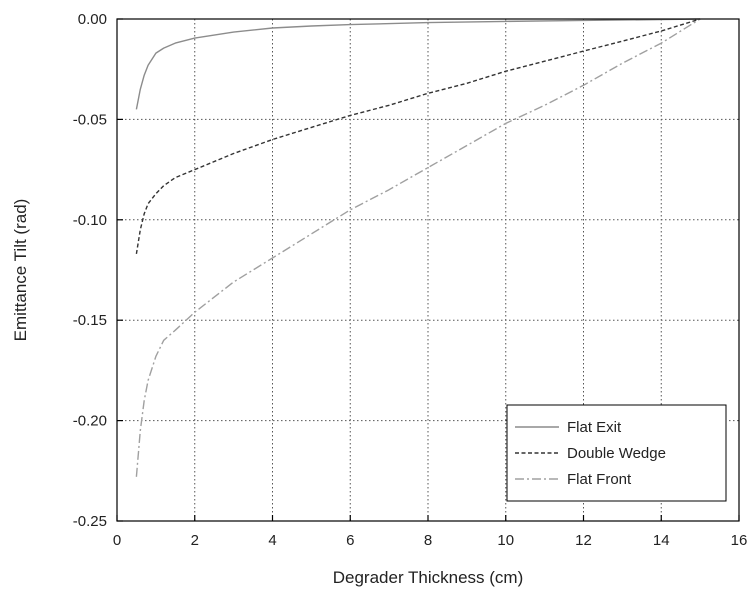 The height and width of the screenshot is (589, 753). What do you see at coordinates (599, 479) in the screenshot?
I see `legend-label: Flat Front` at bounding box center [599, 479].